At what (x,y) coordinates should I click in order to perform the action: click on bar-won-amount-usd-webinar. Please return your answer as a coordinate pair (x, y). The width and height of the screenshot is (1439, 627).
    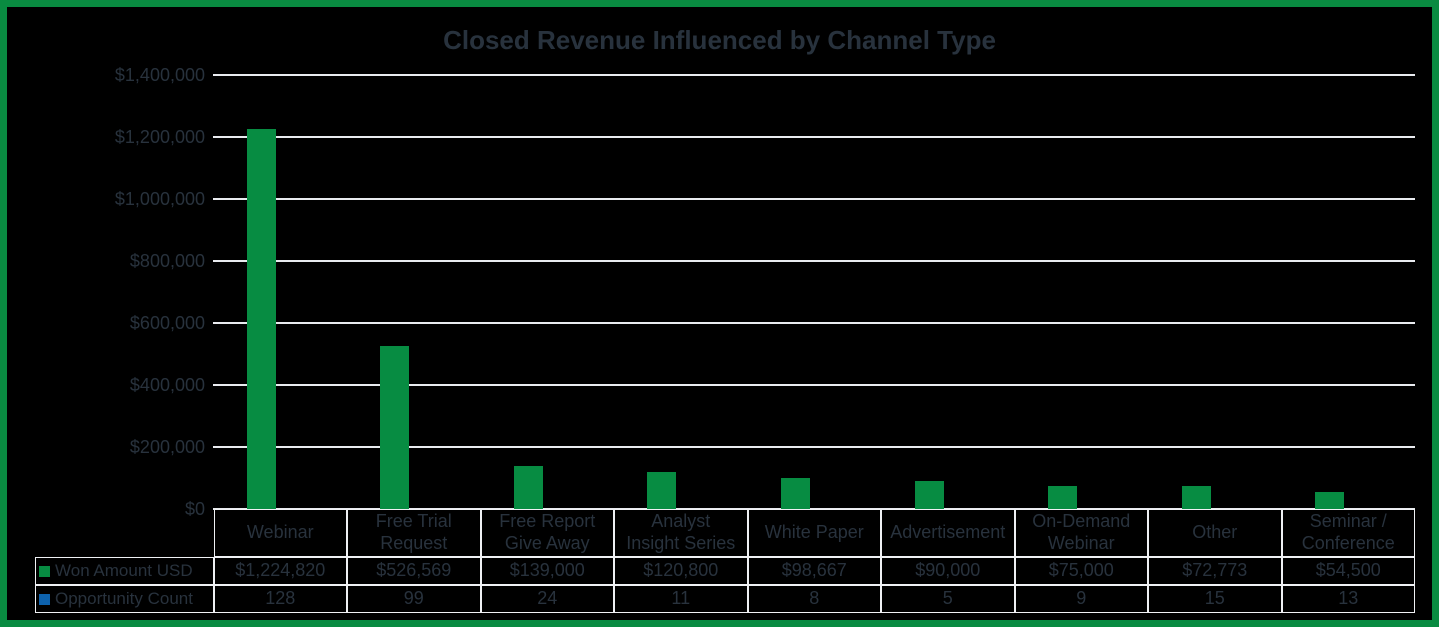
    Looking at the image, I should click on (261, 319).